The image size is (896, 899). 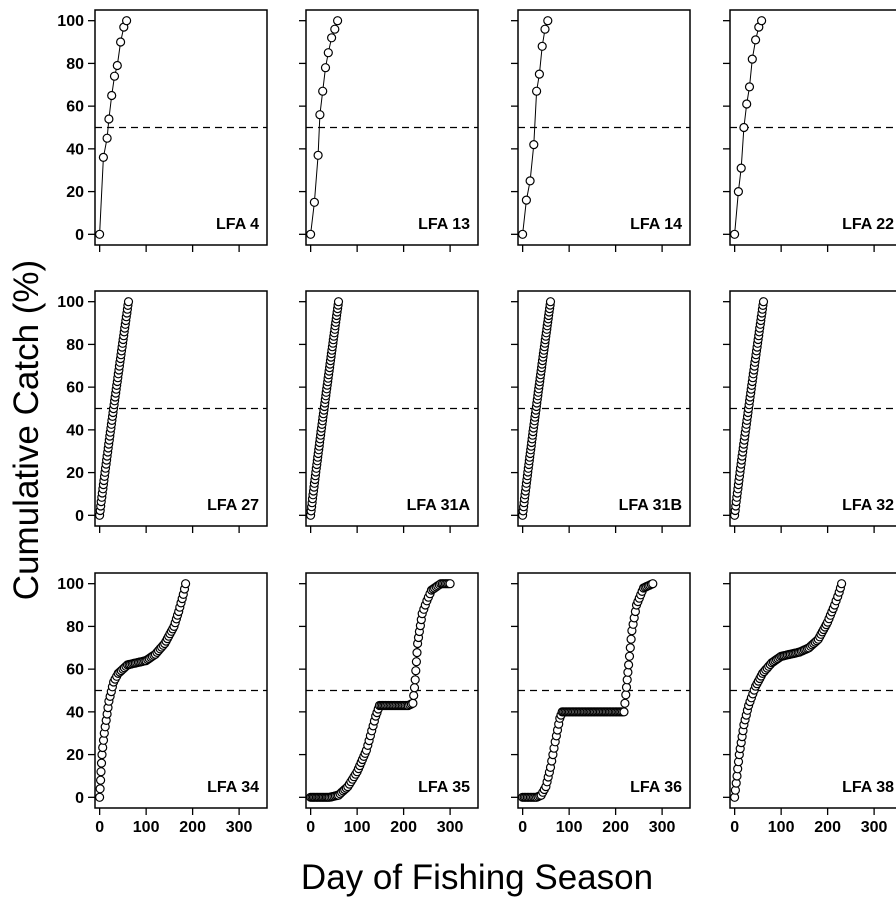 I want to click on panel-label: LFA 32, so click(x=868, y=505).